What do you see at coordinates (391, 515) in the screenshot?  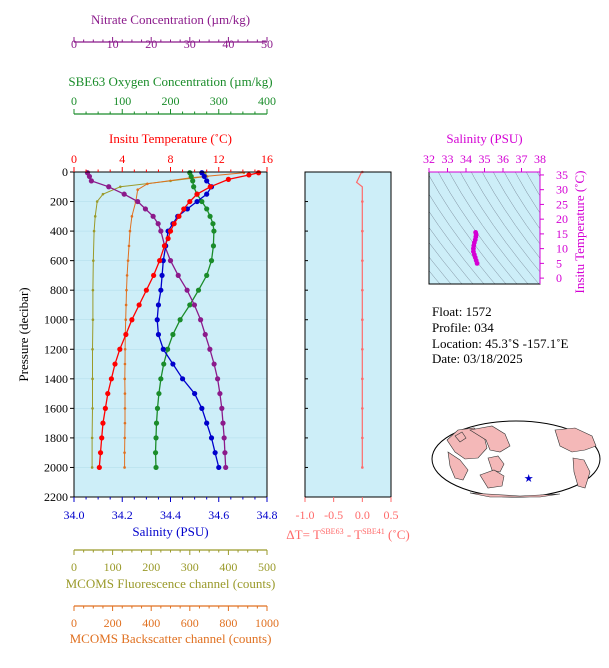 I see `delta-tick-label: 0.5` at bounding box center [391, 515].